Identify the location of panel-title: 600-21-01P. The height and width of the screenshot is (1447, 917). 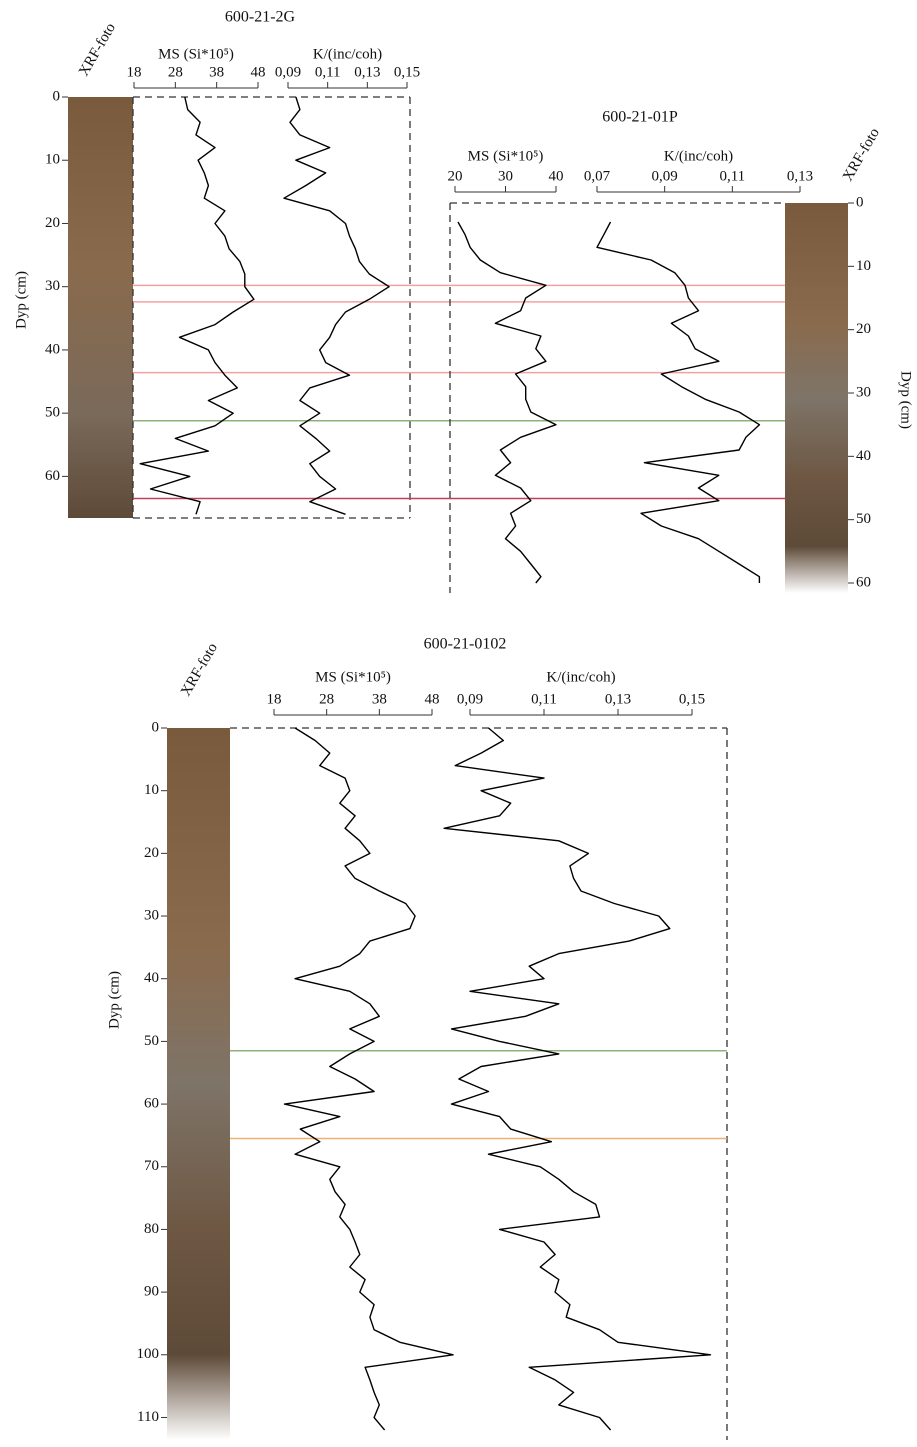
(640, 117).